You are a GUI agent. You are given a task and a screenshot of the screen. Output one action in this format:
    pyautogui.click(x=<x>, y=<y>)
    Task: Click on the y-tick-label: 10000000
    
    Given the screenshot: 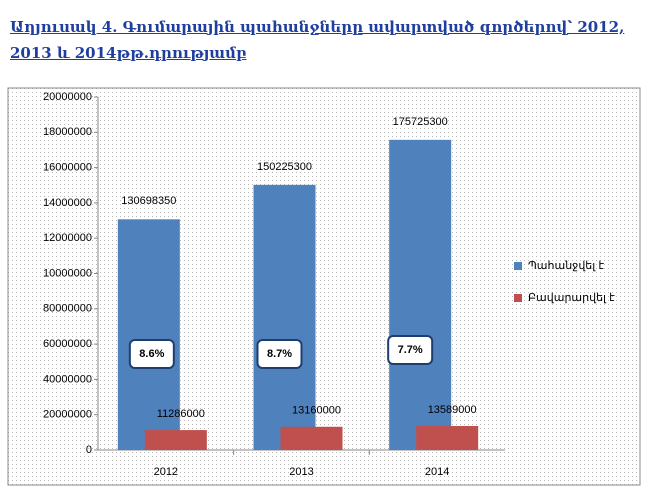 What is the action you would take?
    pyautogui.click(x=67, y=273)
    